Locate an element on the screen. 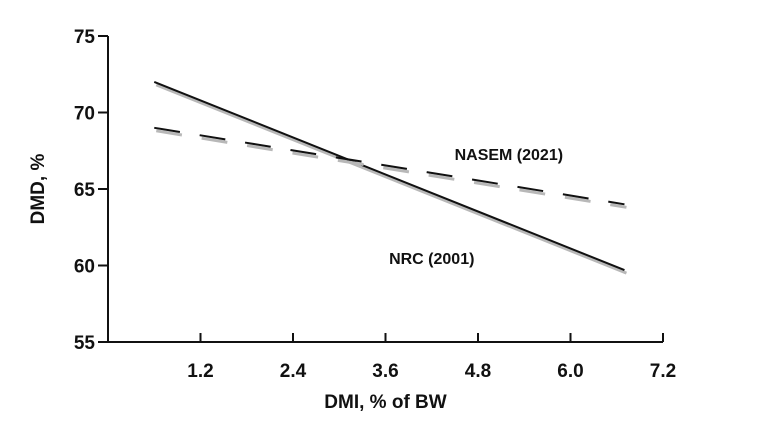 The height and width of the screenshot is (421, 778). series-label-nasem-2021: NASEM (2021) is located at coordinates (509, 155).